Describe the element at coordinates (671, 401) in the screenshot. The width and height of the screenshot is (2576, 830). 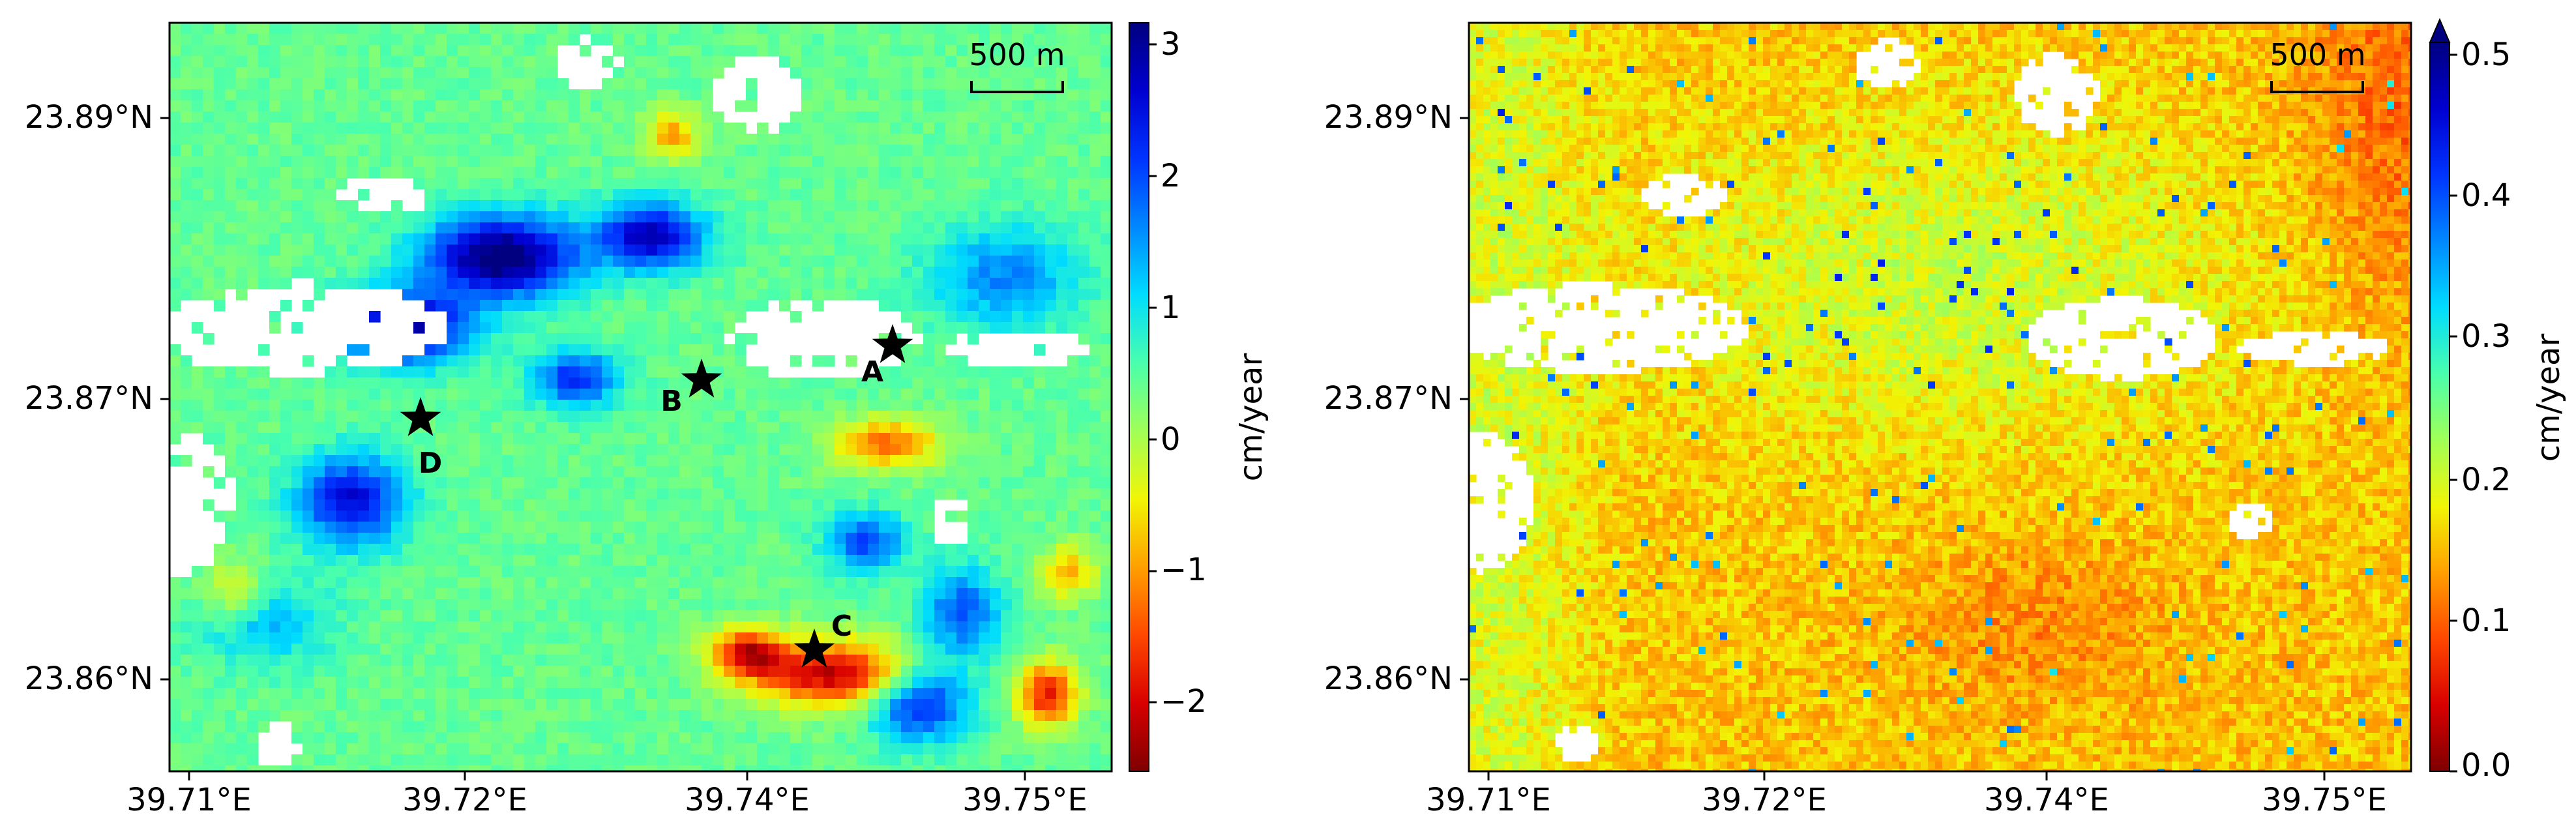
I see `marker-b-label: B` at that location.